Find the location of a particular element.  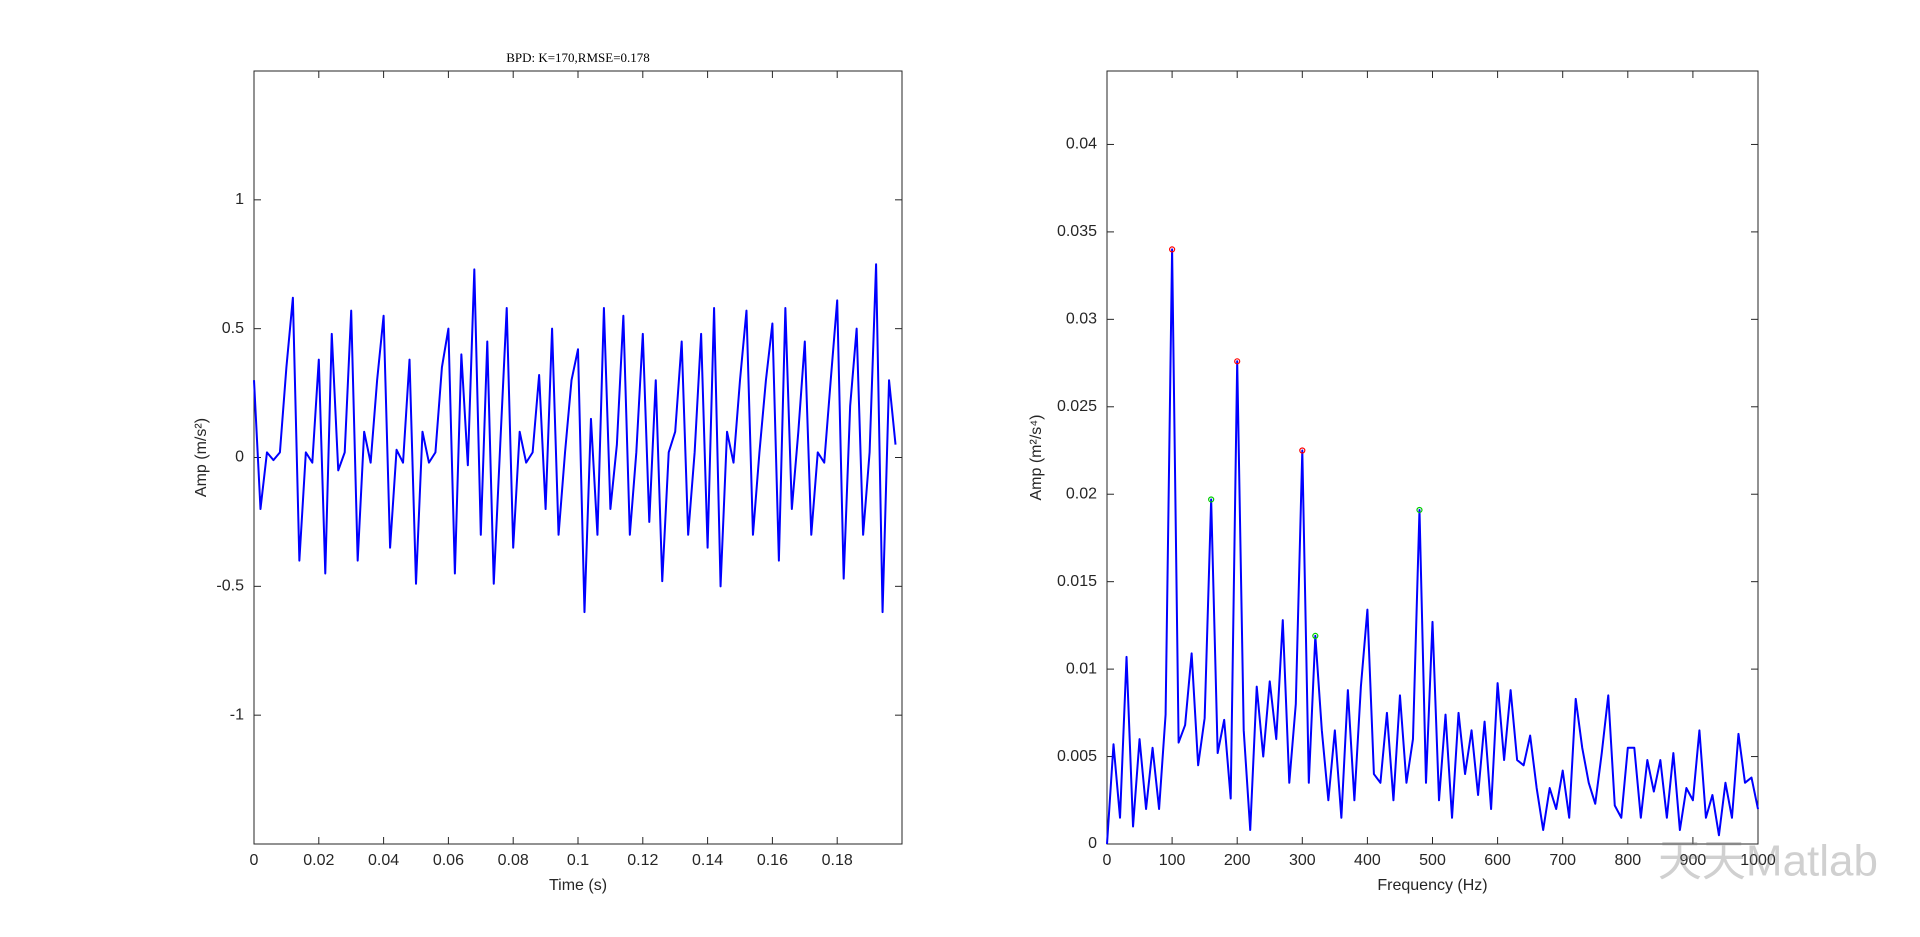

x-tick-label: 500 is located at coordinates (1432, 860).